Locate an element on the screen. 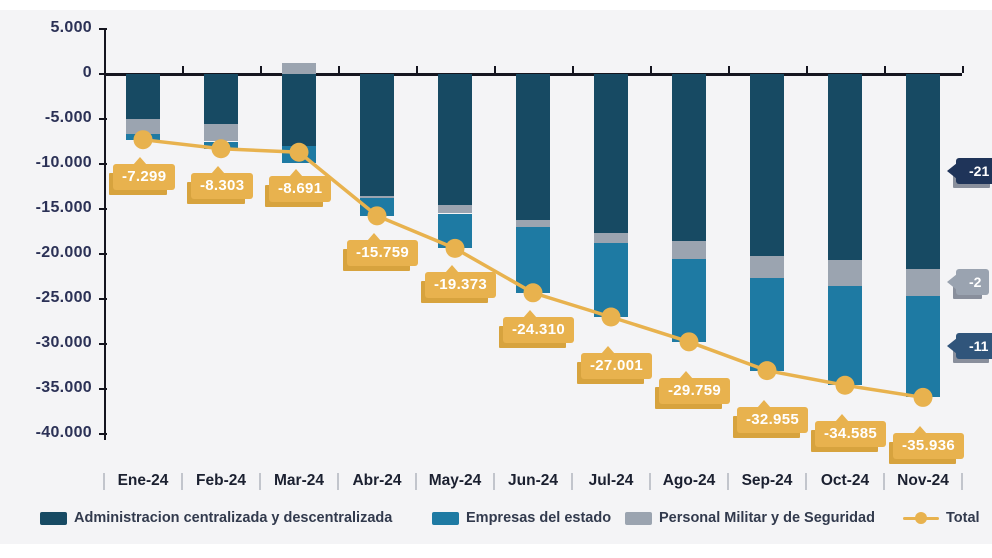  x-axis-category-label: Jun-24 is located at coordinates (533, 480).